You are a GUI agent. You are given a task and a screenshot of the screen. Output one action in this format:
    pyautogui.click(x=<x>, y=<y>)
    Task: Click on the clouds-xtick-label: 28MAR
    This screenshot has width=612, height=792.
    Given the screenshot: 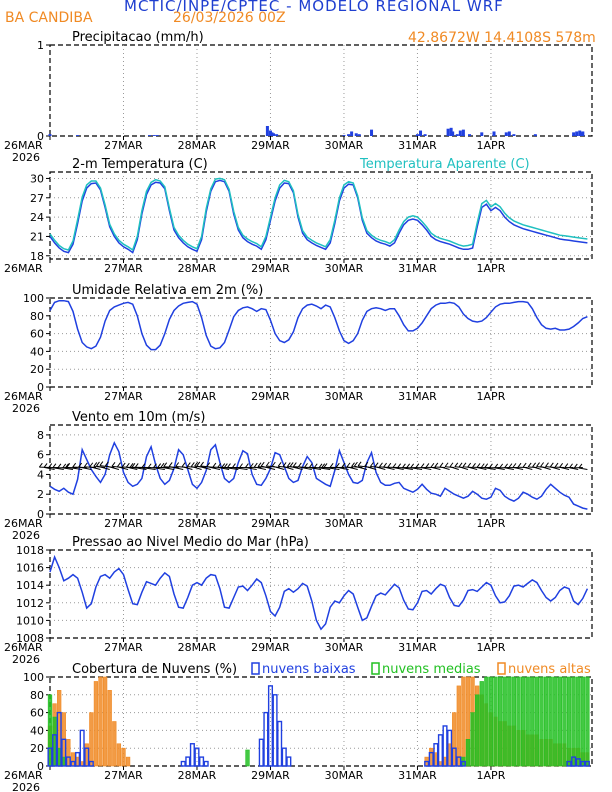 What is the action you would take?
    pyautogui.click(x=197, y=775)
    